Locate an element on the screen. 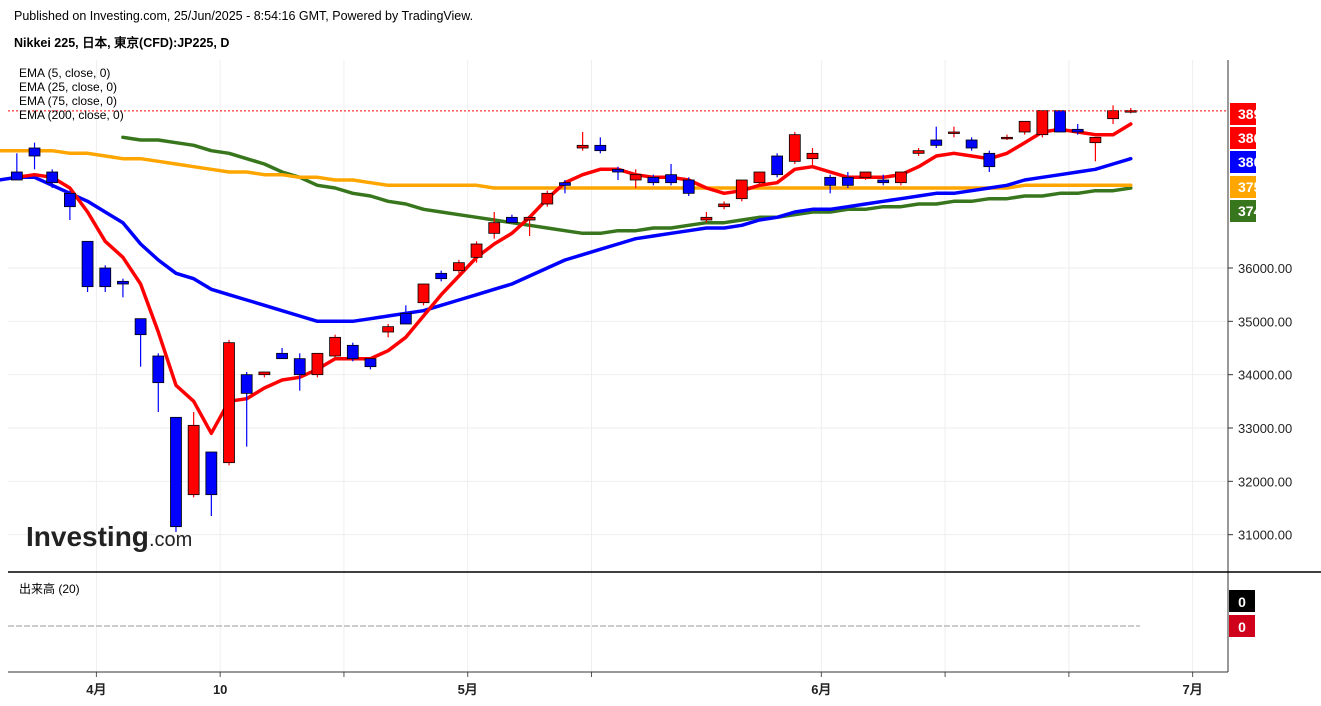 The width and height of the screenshot is (1321, 706). volume-badge-bg is located at coordinates (1242, 601).